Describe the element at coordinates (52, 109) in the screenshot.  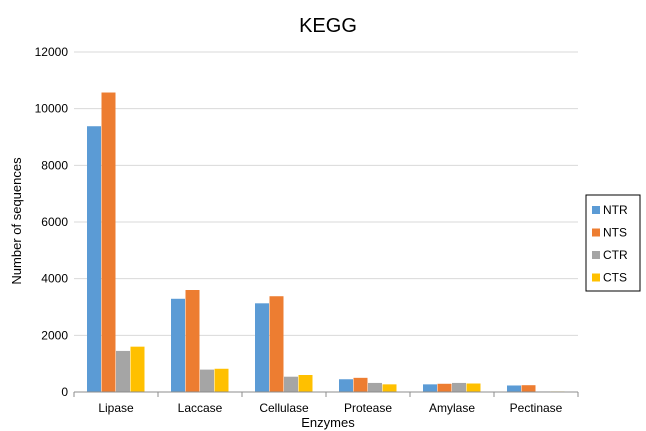
I see `y-tick-label: 10000` at that location.